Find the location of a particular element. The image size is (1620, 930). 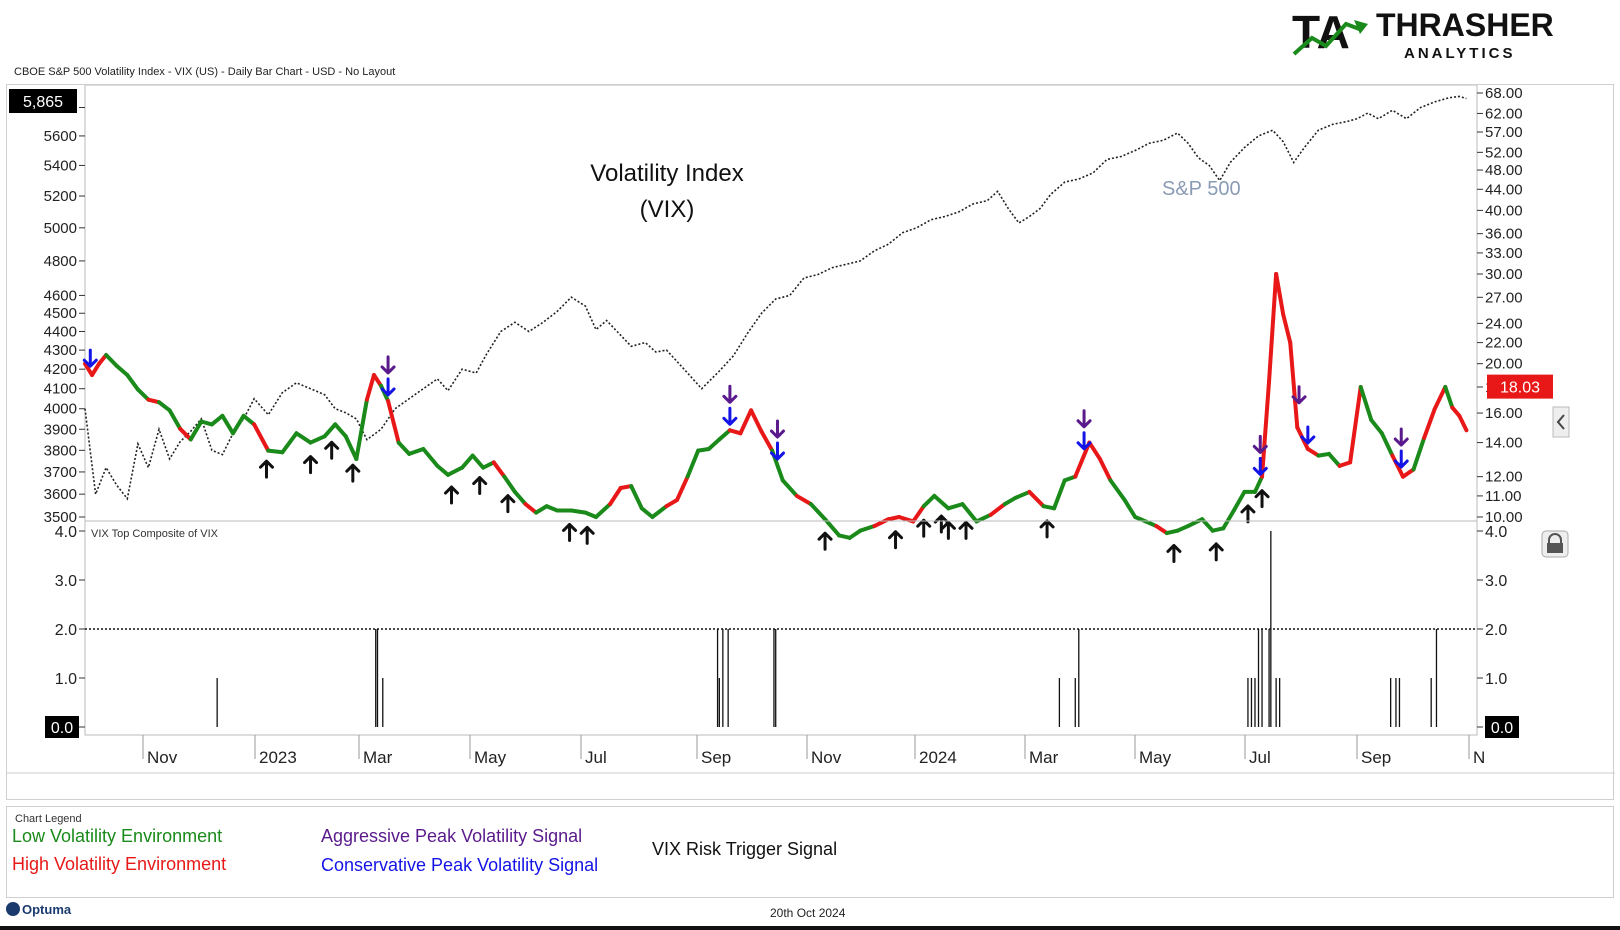

x-axis-label: Sep is located at coordinates (1376, 757).